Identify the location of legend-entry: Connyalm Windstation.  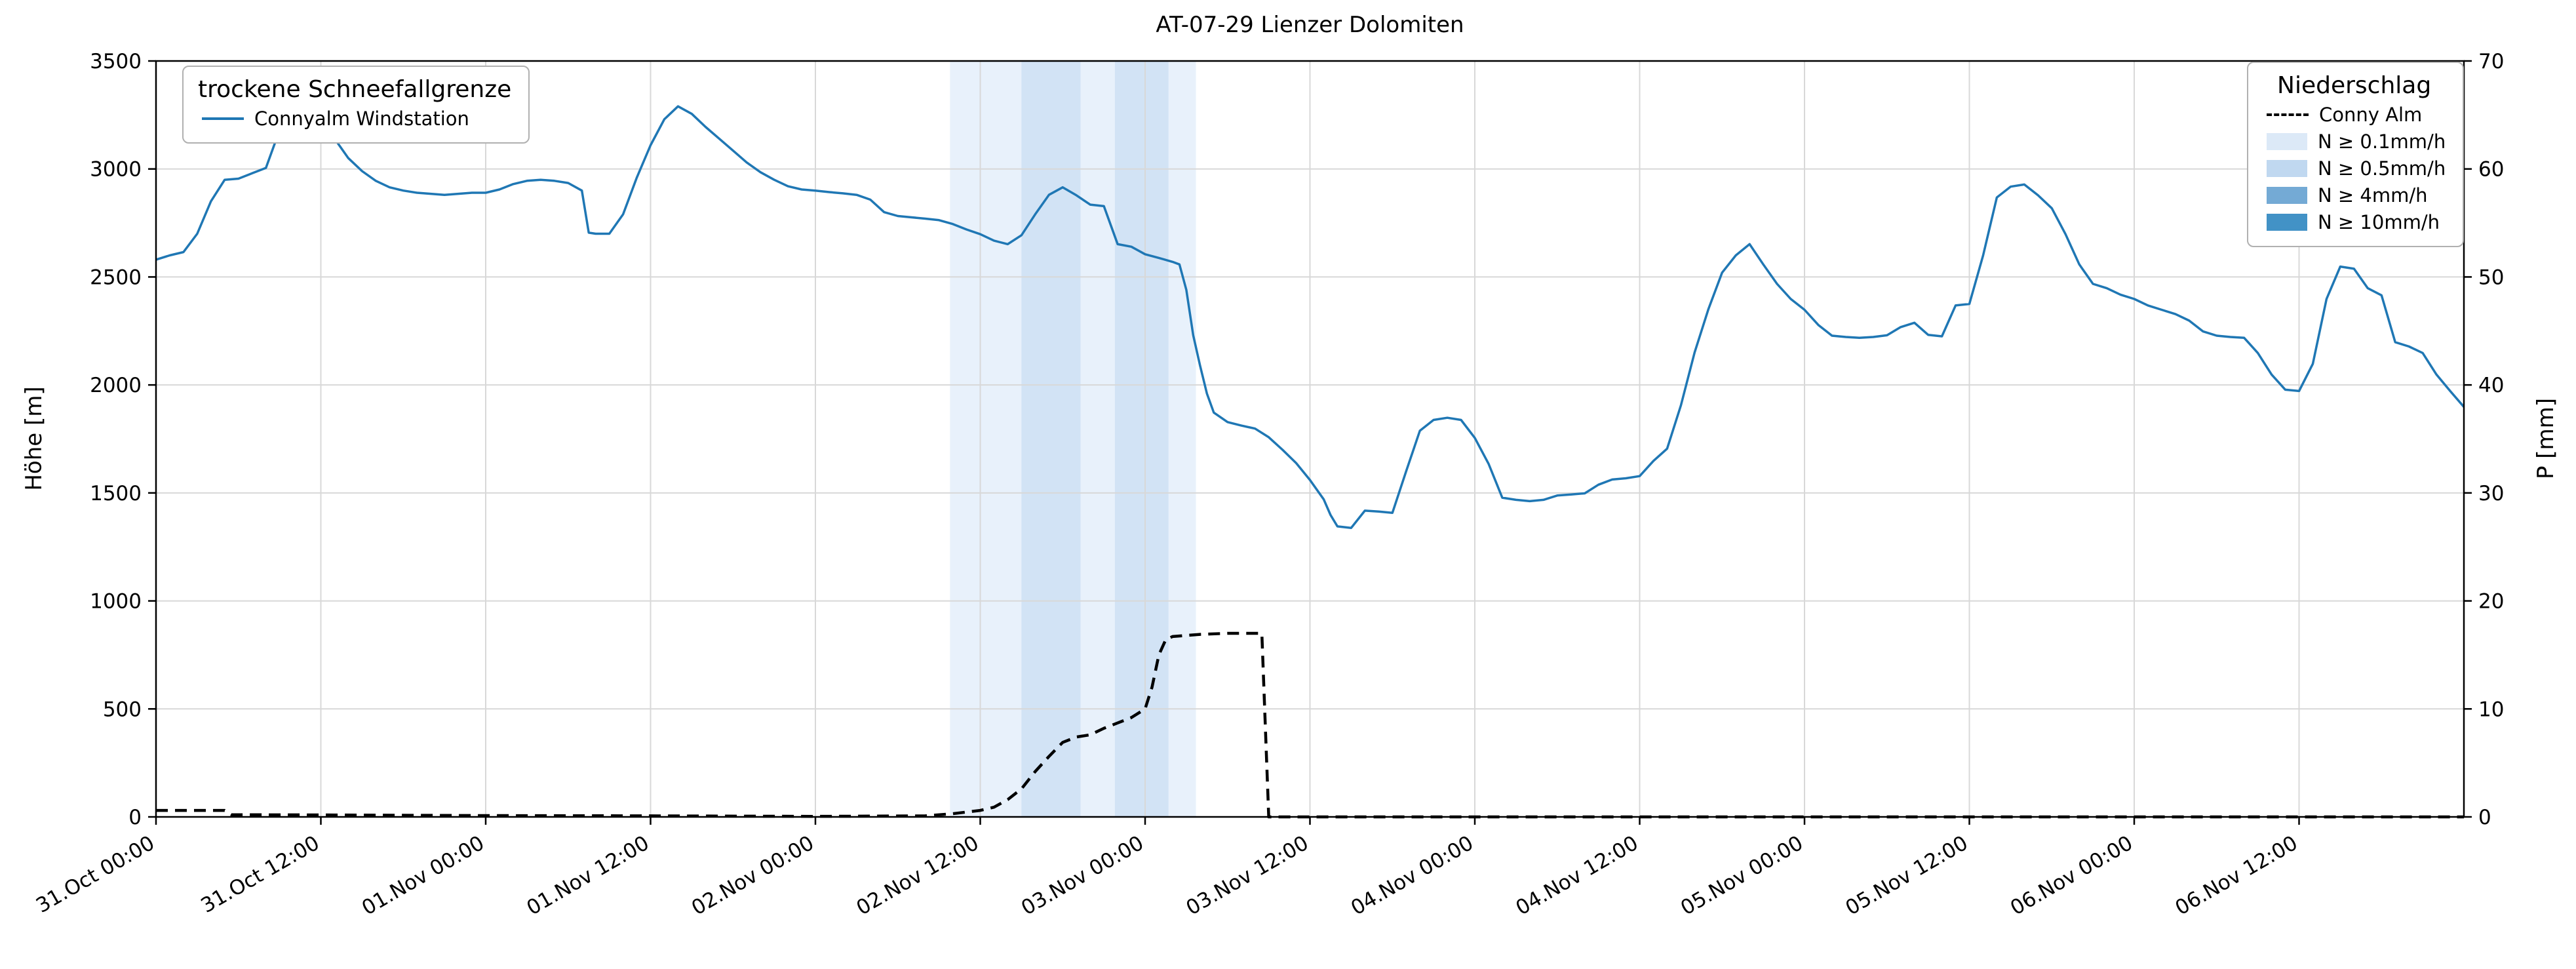
(356, 119).